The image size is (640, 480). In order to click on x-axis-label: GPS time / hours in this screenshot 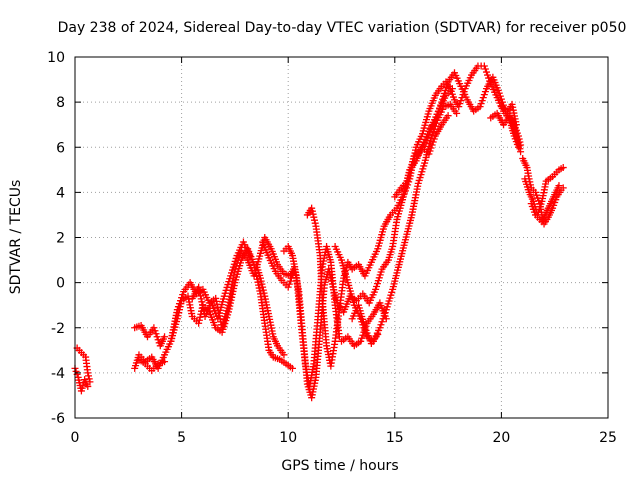, I will do `click(339, 466)`.